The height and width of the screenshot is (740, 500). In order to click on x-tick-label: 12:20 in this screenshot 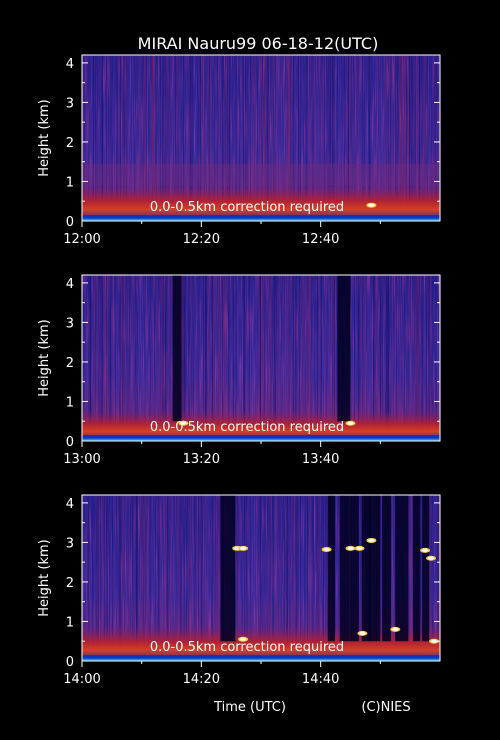, I will do `click(201, 239)`.